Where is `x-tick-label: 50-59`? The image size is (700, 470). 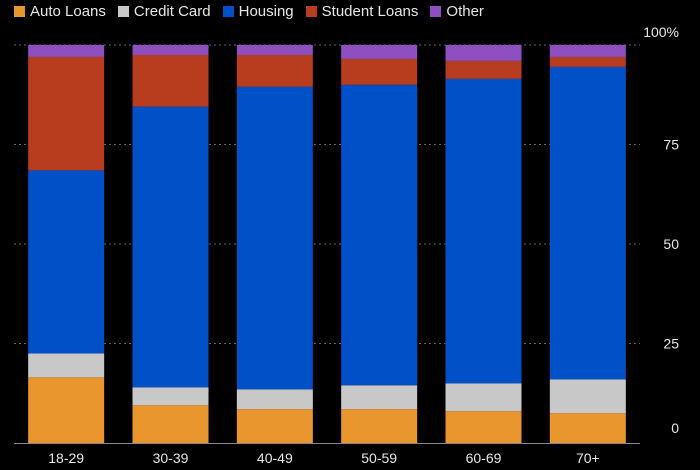
x-tick-label: 50-59 is located at coordinates (379, 458).